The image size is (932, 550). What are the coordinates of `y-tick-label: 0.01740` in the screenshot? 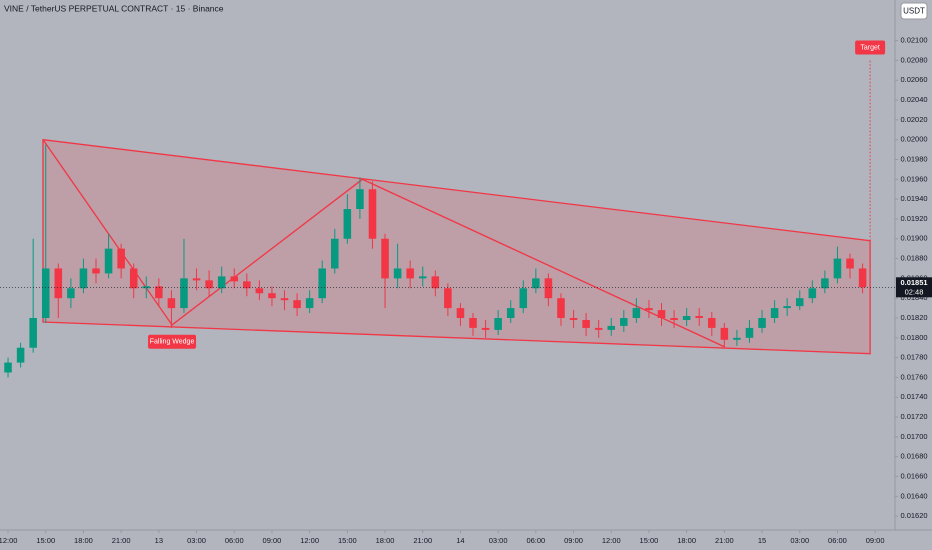 It's located at (913, 396).